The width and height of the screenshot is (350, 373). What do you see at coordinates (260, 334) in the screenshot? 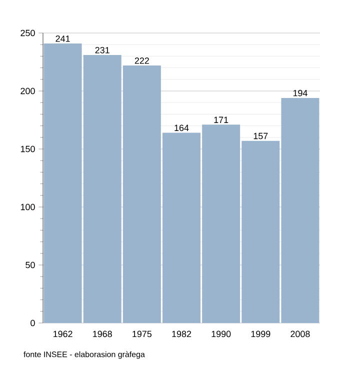
I see `x-tick-label: 1999` at bounding box center [260, 334].